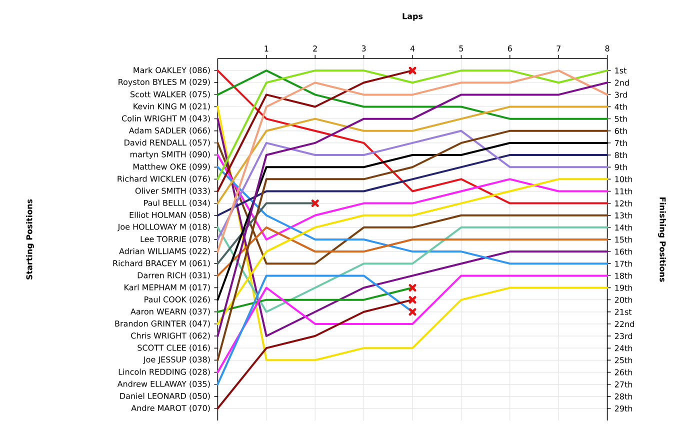  Describe the element at coordinates (510, 48) in the screenshot. I see `x-tick-label: 6` at that location.